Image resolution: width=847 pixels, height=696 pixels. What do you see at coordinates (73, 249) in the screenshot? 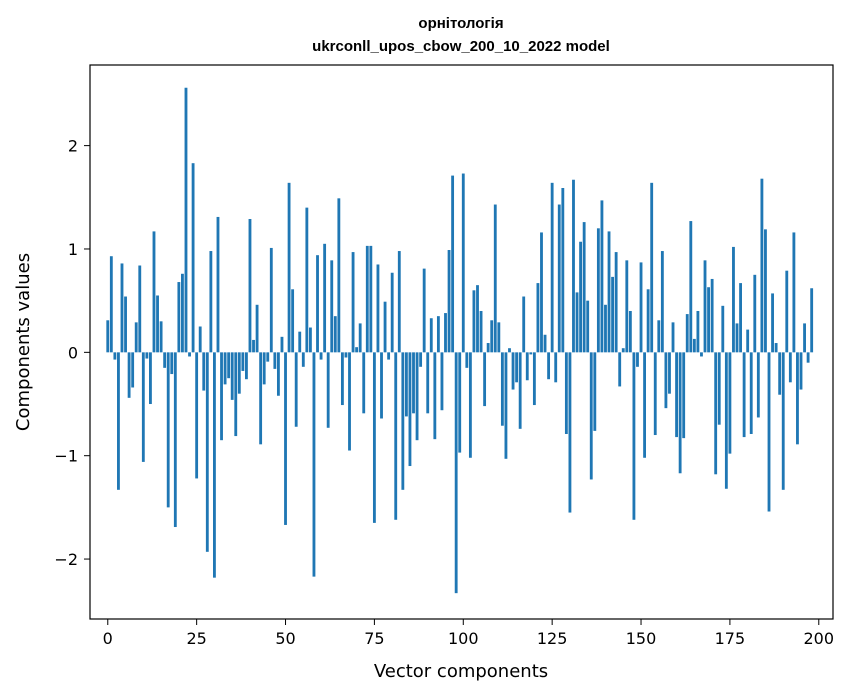
I see `y-tick-label: 1` at bounding box center [73, 249].